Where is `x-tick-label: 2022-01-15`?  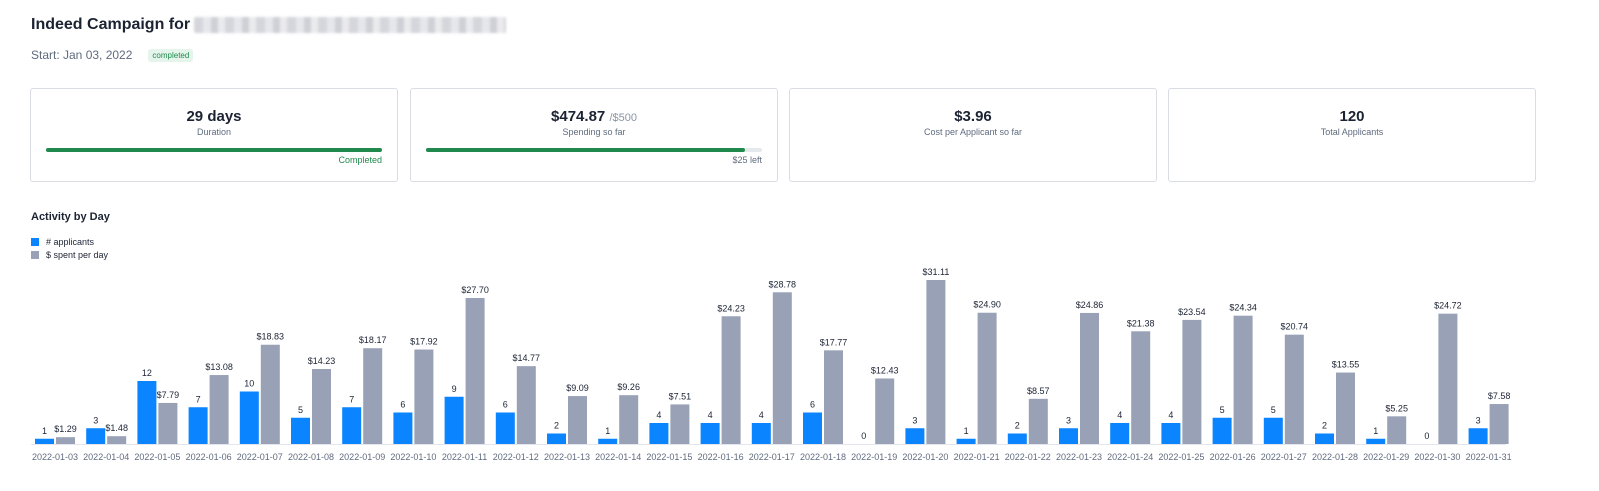
x-tick-label: 2022-01-15 is located at coordinates (669, 457).